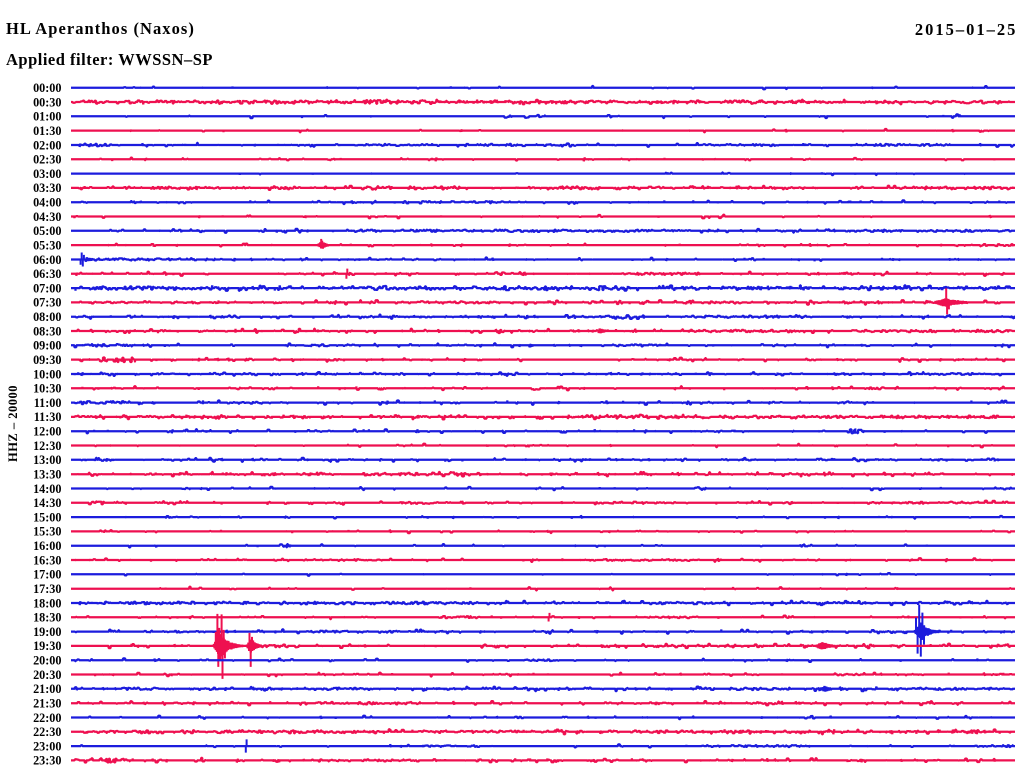 The width and height of the screenshot is (1024, 780). I want to click on svg-text: 20:30, so click(47, 675).